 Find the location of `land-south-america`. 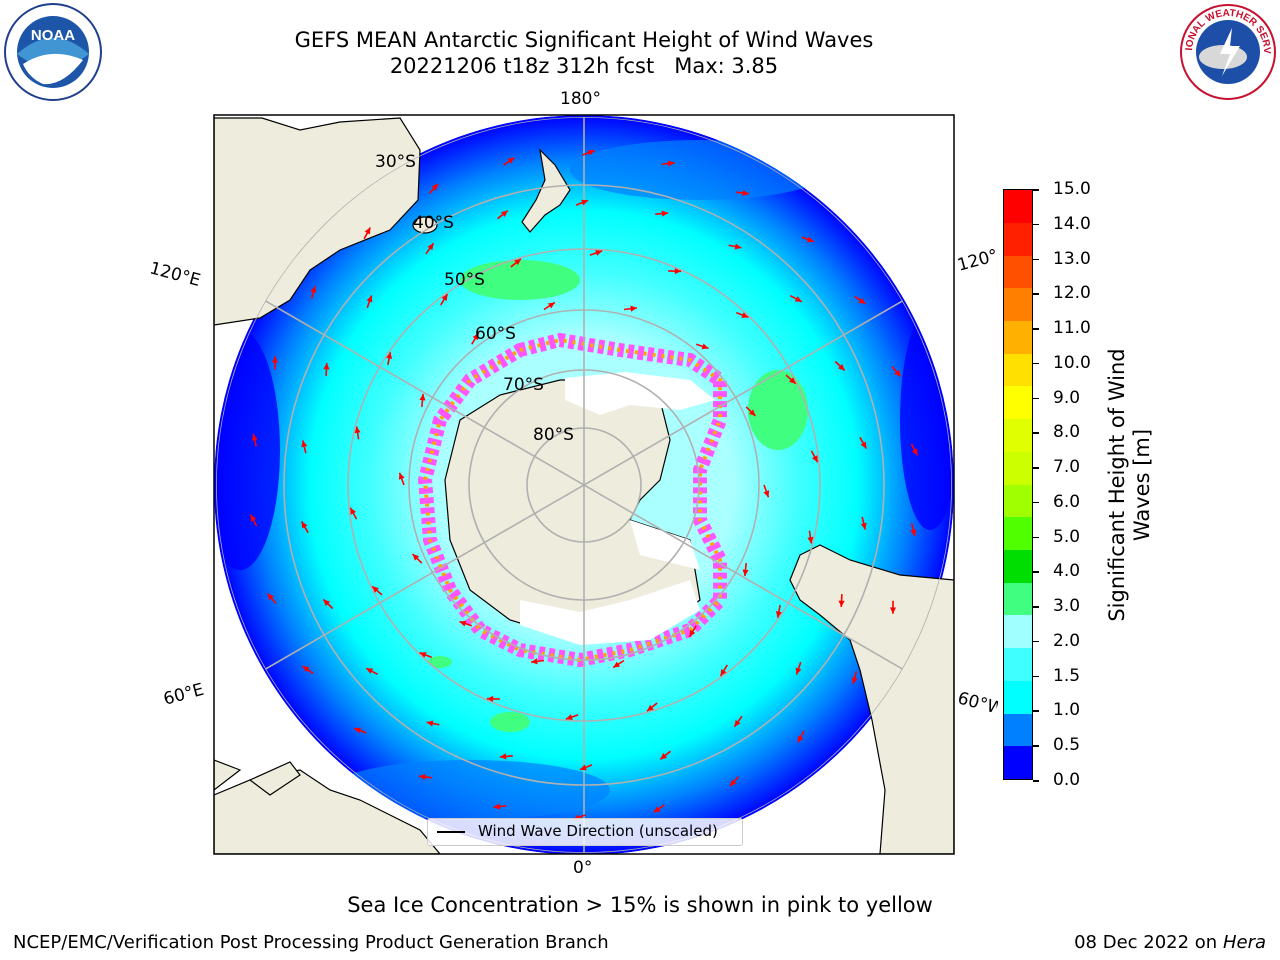

land-south-america is located at coordinates (871, 699).